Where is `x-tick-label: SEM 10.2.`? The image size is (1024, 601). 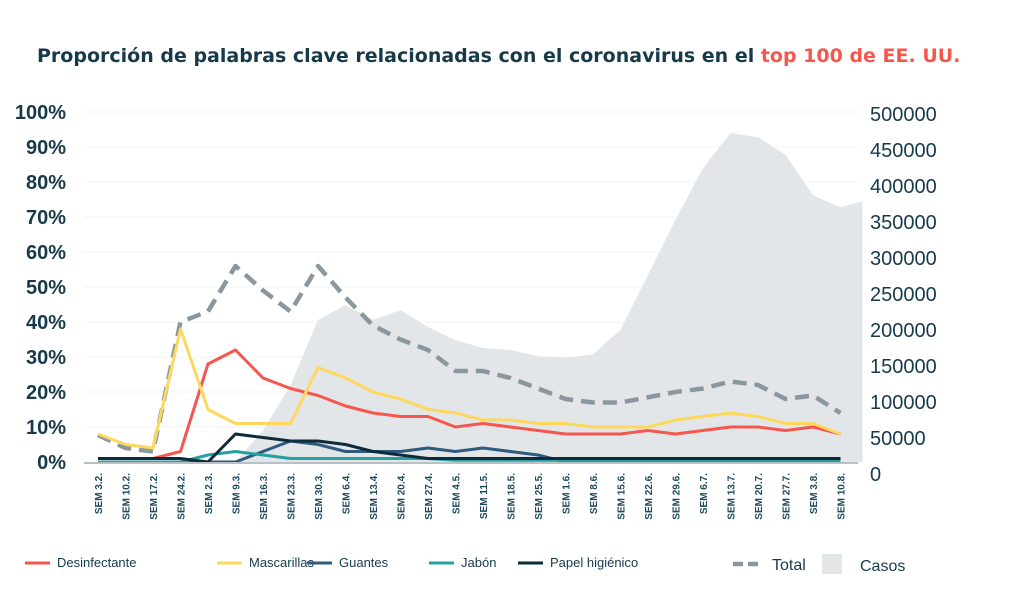
x-tick-label: SEM 10.2. is located at coordinates (127, 496).